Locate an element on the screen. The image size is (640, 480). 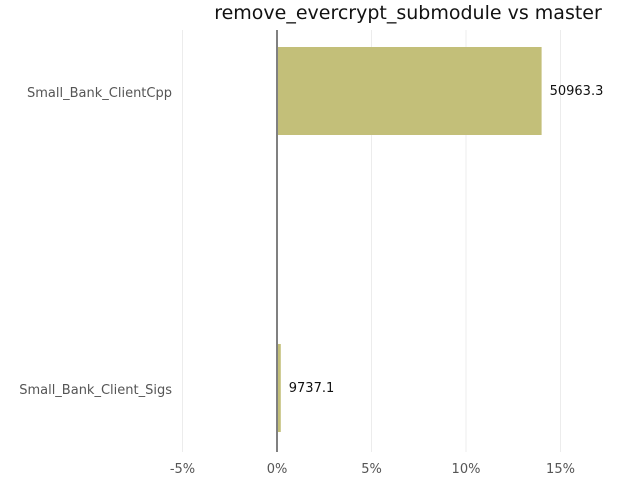
x-tick-label: 0% is located at coordinates (277, 469).